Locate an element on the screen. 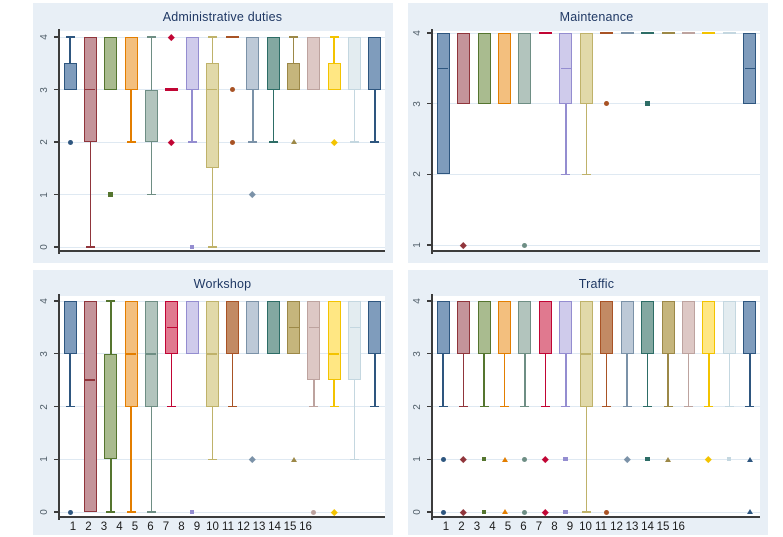 This screenshot has width=783, height=537. y-tick-label: 2 is located at coordinates (417, 174).